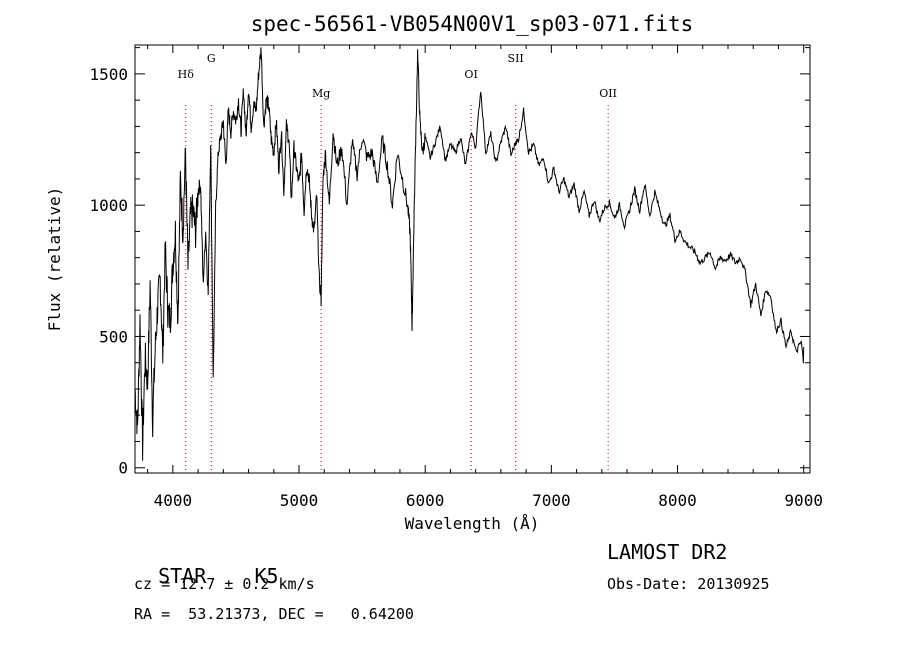 The height and width of the screenshot is (650, 900). I want to click on y-tick-label: 500, so click(113, 336).